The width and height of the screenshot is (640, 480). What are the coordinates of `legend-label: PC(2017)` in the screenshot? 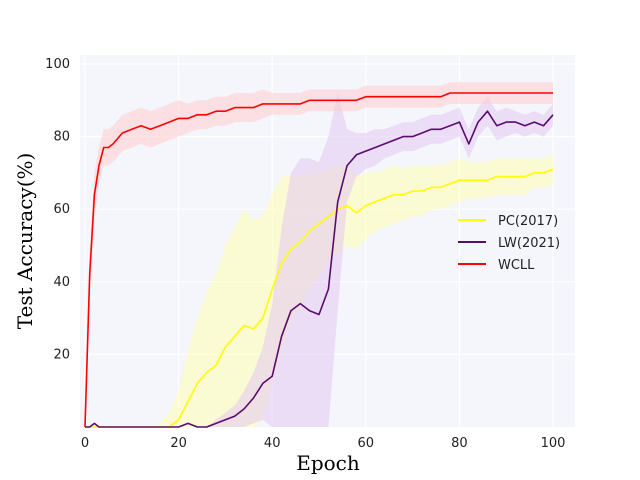 It's located at (528, 221).